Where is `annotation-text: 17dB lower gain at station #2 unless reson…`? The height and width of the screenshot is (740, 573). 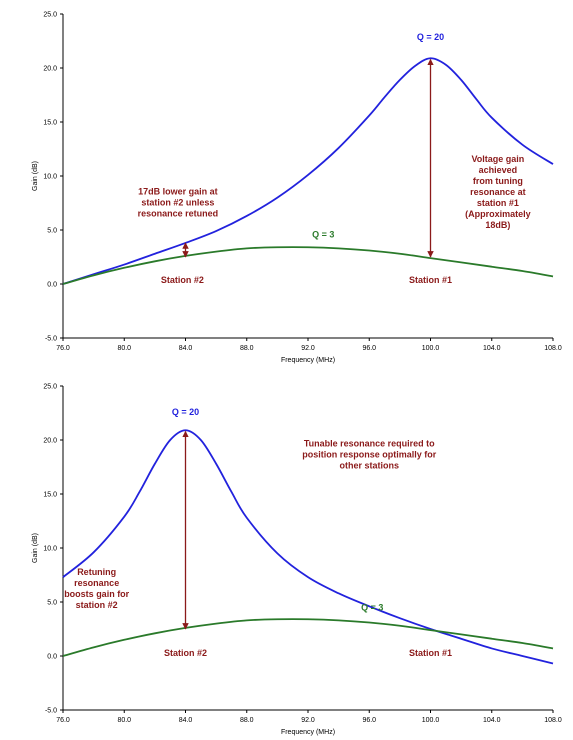
annotation-text: 17dB lower gain at station #2 unless reson… is located at coordinates (178, 202).